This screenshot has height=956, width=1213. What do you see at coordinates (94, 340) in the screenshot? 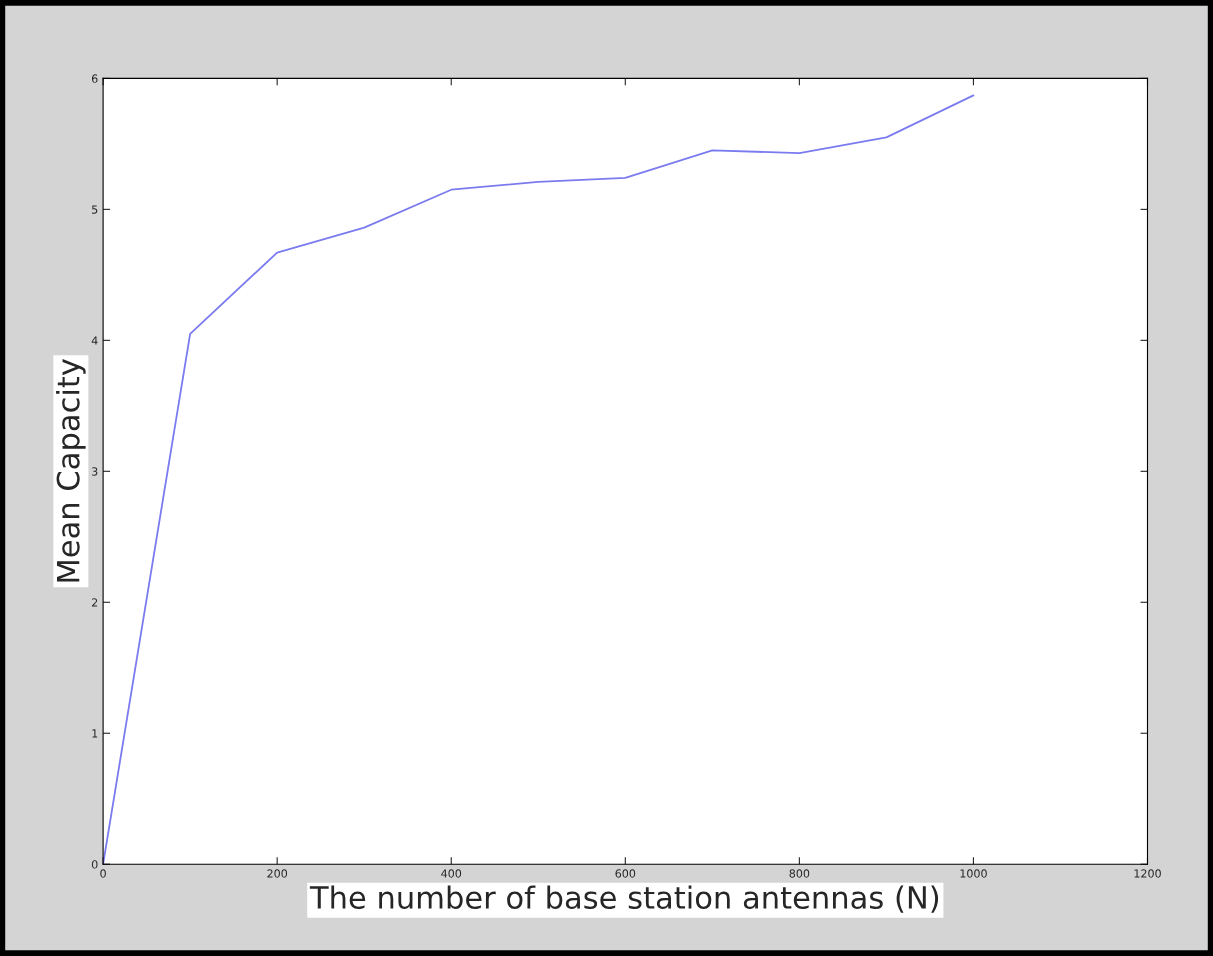
I see `y-tick-label: 4` at bounding box center [94, 340].